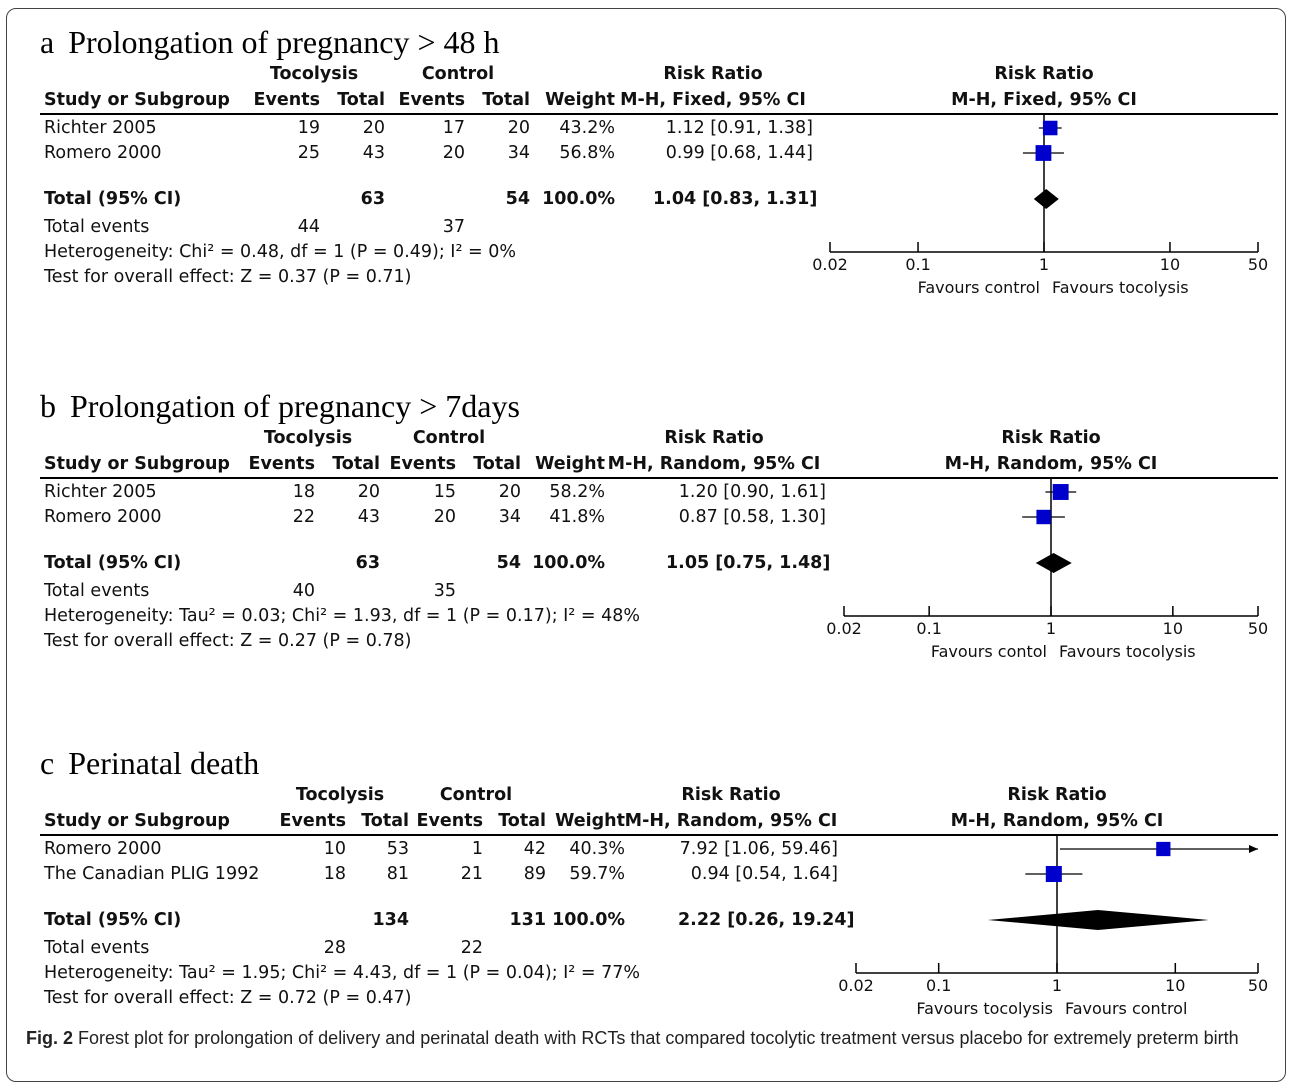  I want to click on favours-left-label: Favours control, so click(979, 287).